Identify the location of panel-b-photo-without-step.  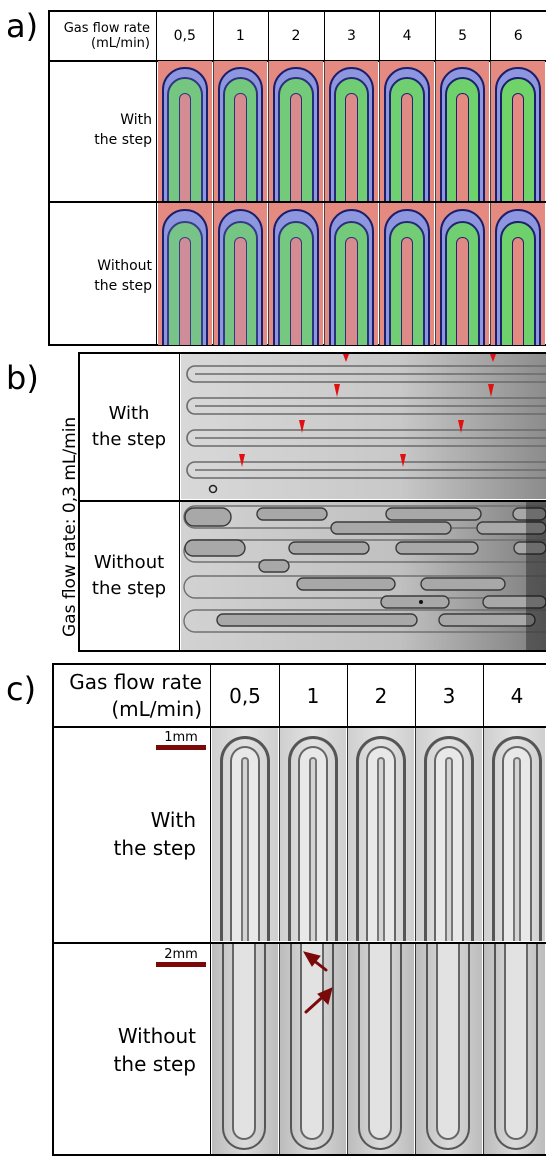
(363, 576).